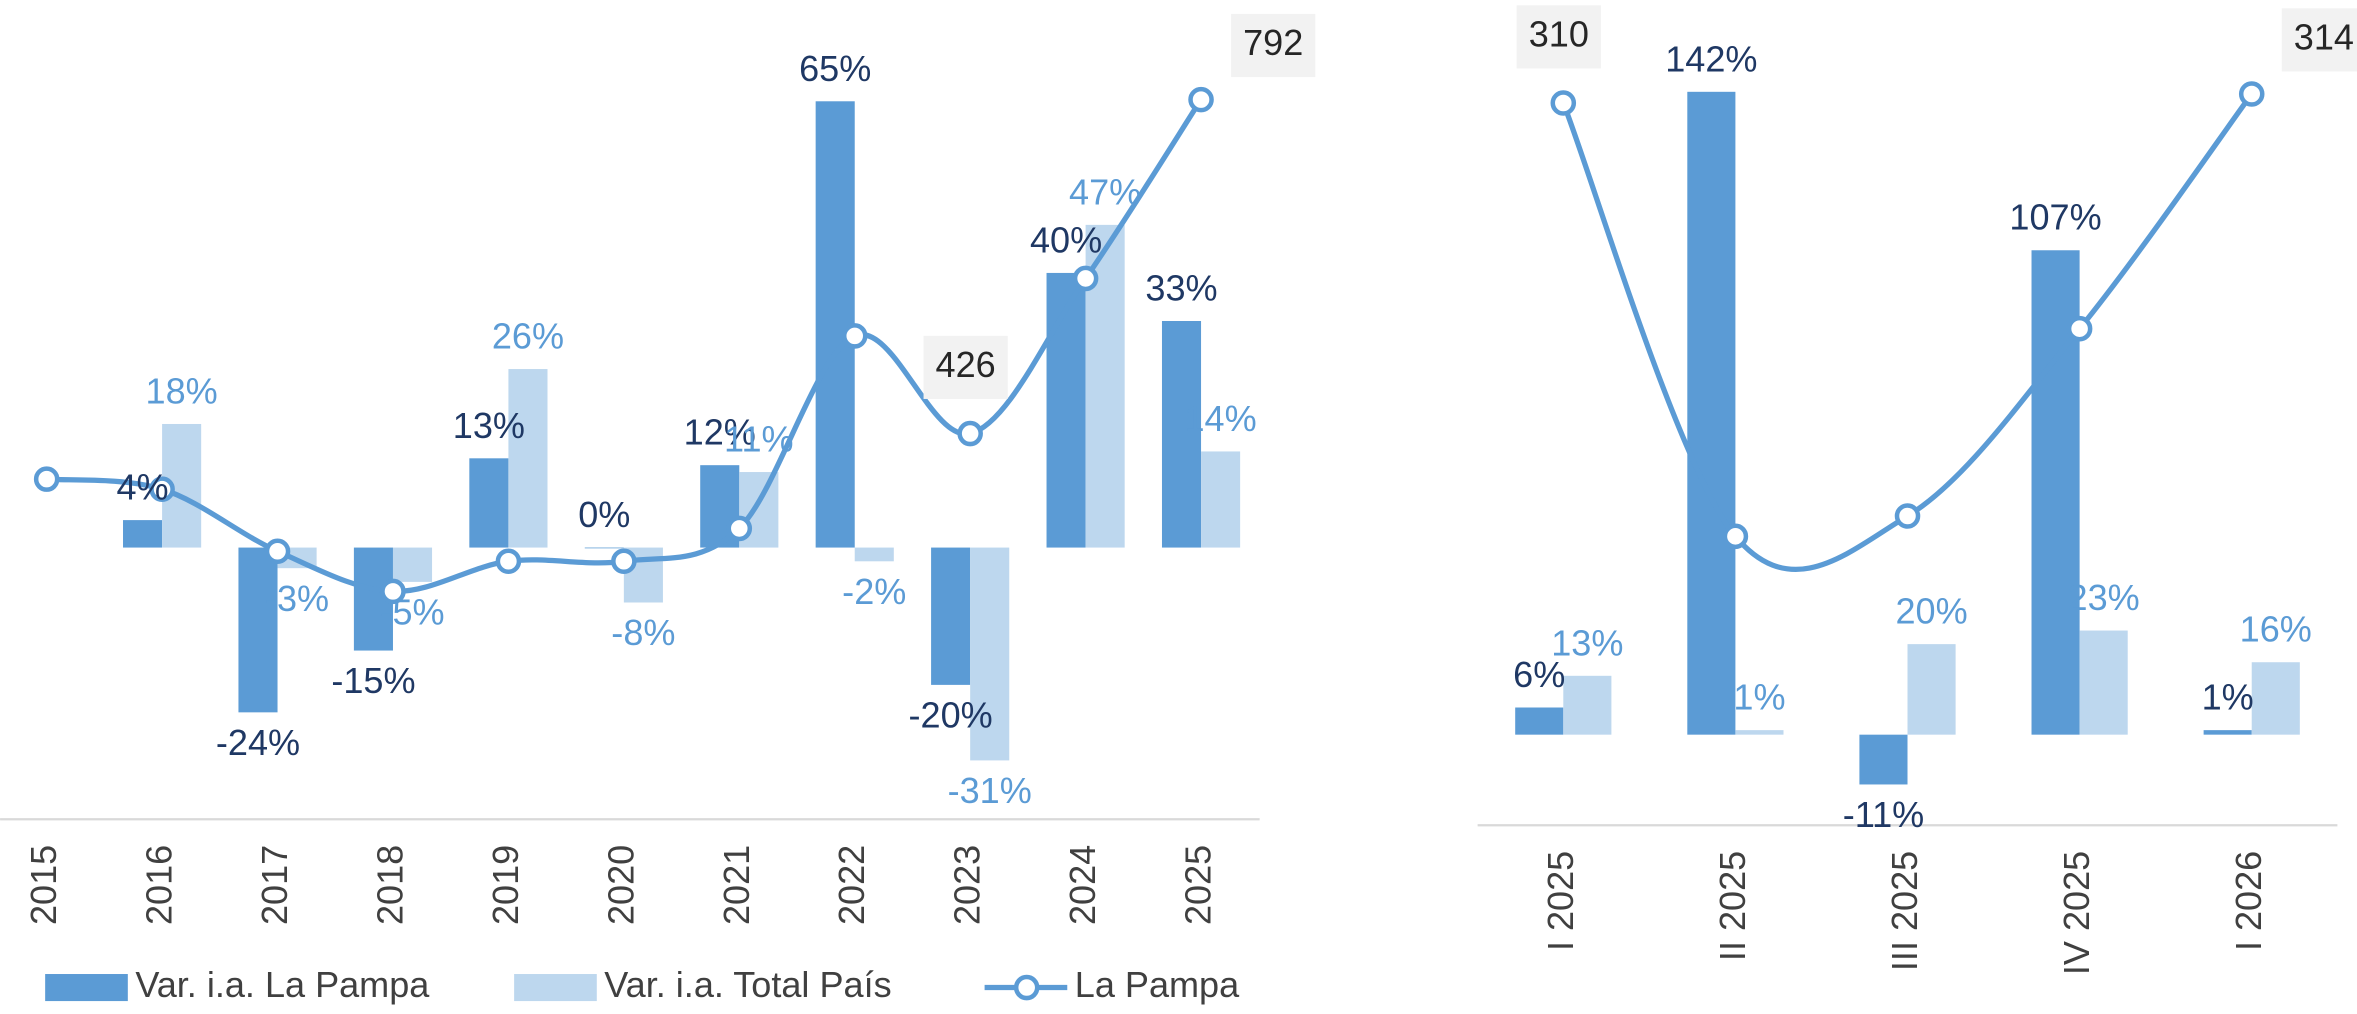  Describe the element at coordinates (1026, 987) in the screenshot. I see `legend-marker` at that location.